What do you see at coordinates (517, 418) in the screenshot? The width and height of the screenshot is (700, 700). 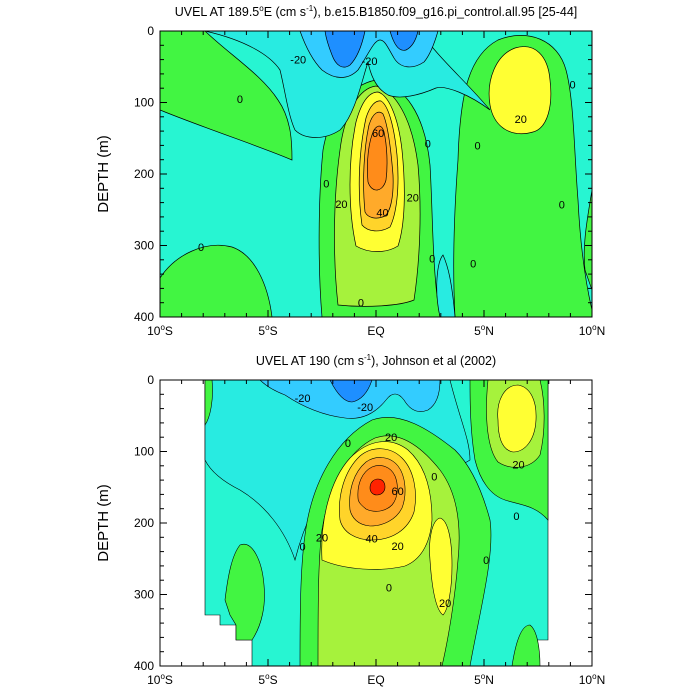 I see `bottom-fill-30-40-east` at bounding box center [517, 418].